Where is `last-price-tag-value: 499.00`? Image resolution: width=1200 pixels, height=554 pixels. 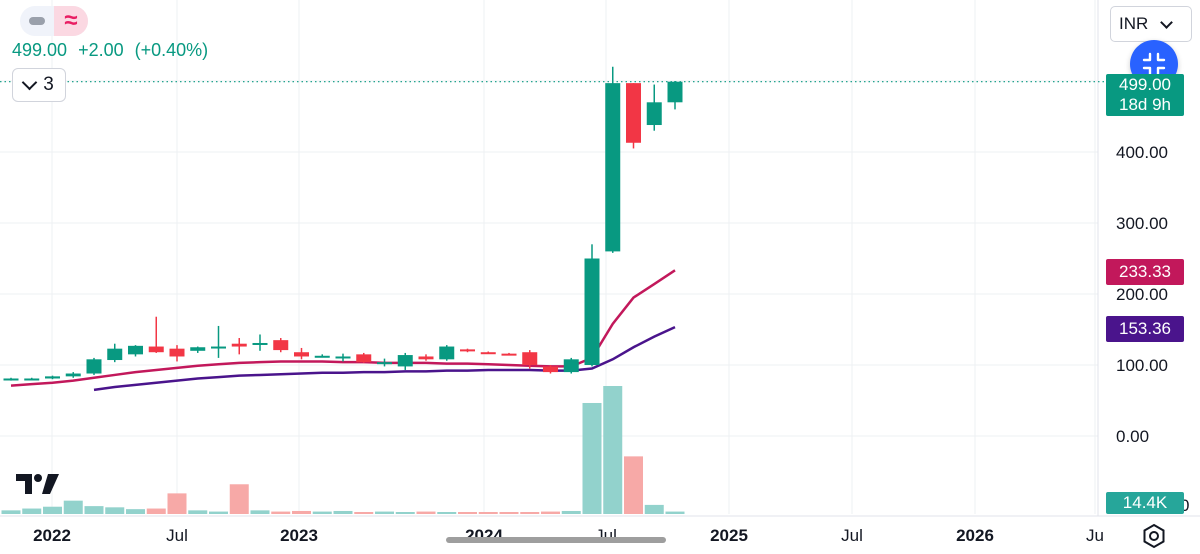
last-price-tag-value: 499.00 is located at coordinates (1145, 84).